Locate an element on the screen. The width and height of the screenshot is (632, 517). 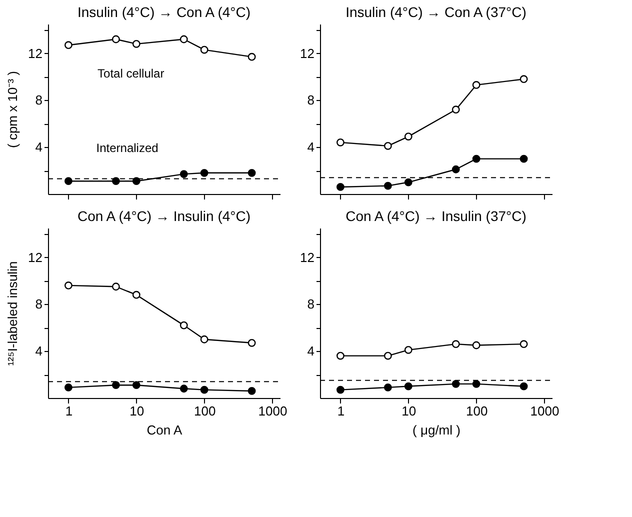
chart-title: Con A (4°C) → Insulin (37°C) is located at coordinates (436, 216).